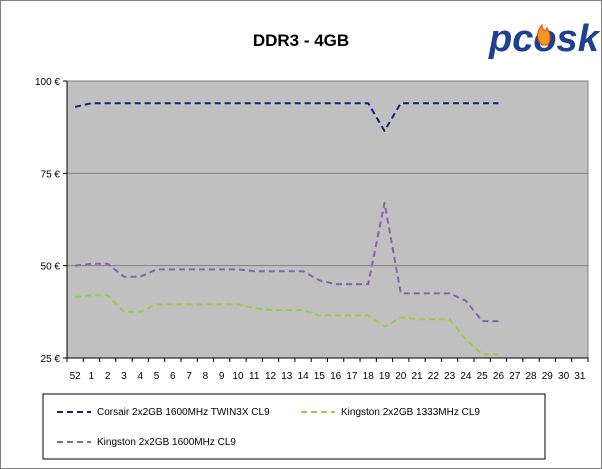  I want to click on x-tick-label-21: 21, so click(417, 376).